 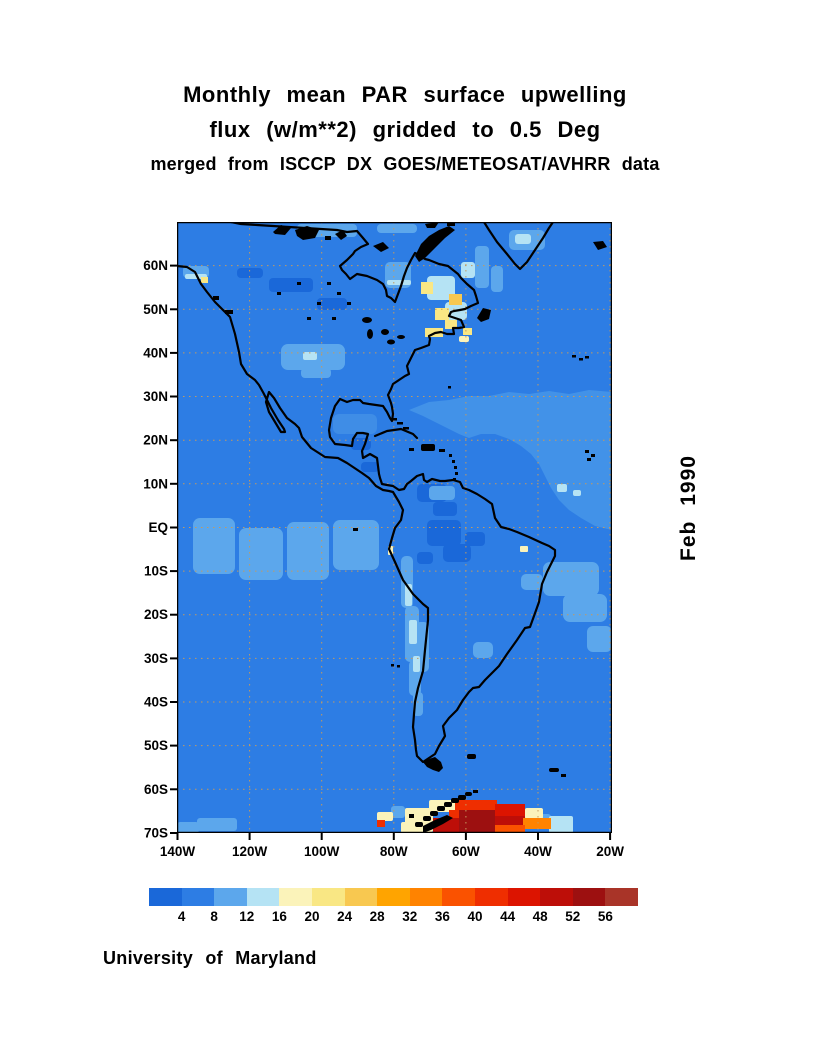 I want to click on colorbar-tick: 28, so click(x=377, y=916).